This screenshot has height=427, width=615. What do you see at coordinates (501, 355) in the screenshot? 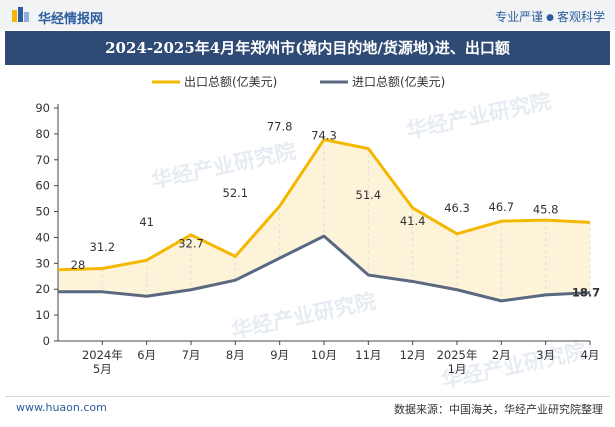
I see `x-tick-label: 2月` at bounding box center [501, 355].